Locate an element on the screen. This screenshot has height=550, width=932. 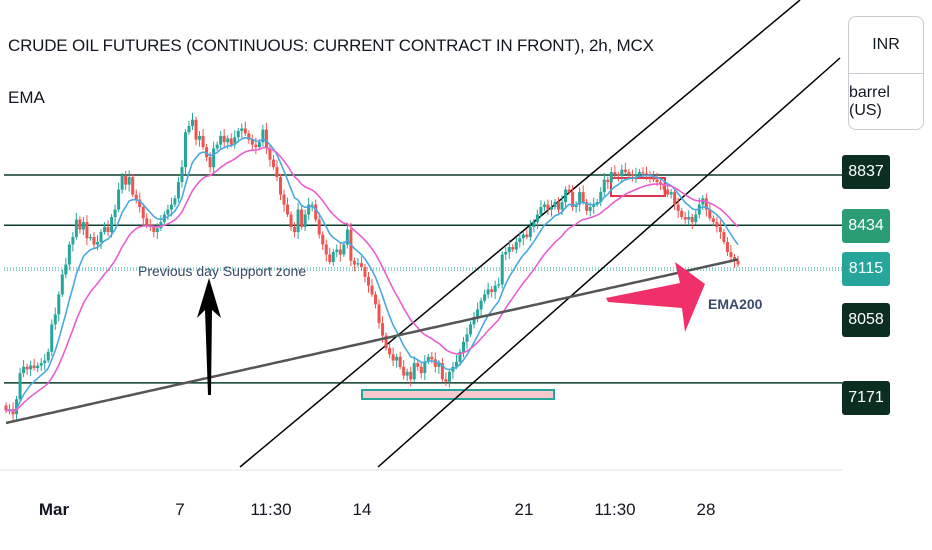
unit-button: barrel (US) is located at coordinates (886, 101).